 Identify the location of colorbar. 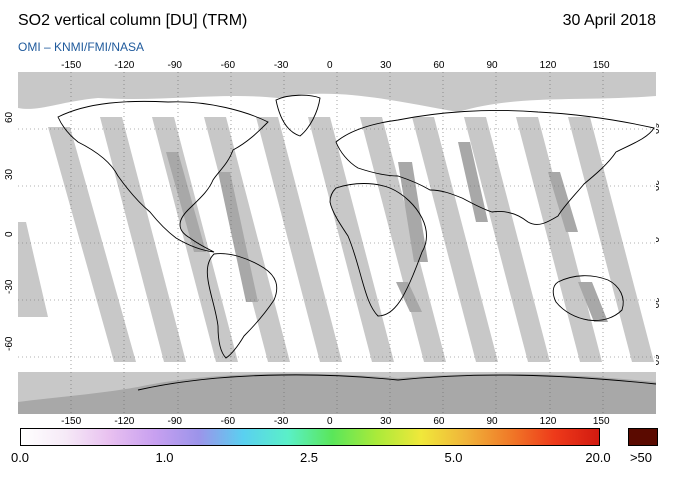
(310, 437).